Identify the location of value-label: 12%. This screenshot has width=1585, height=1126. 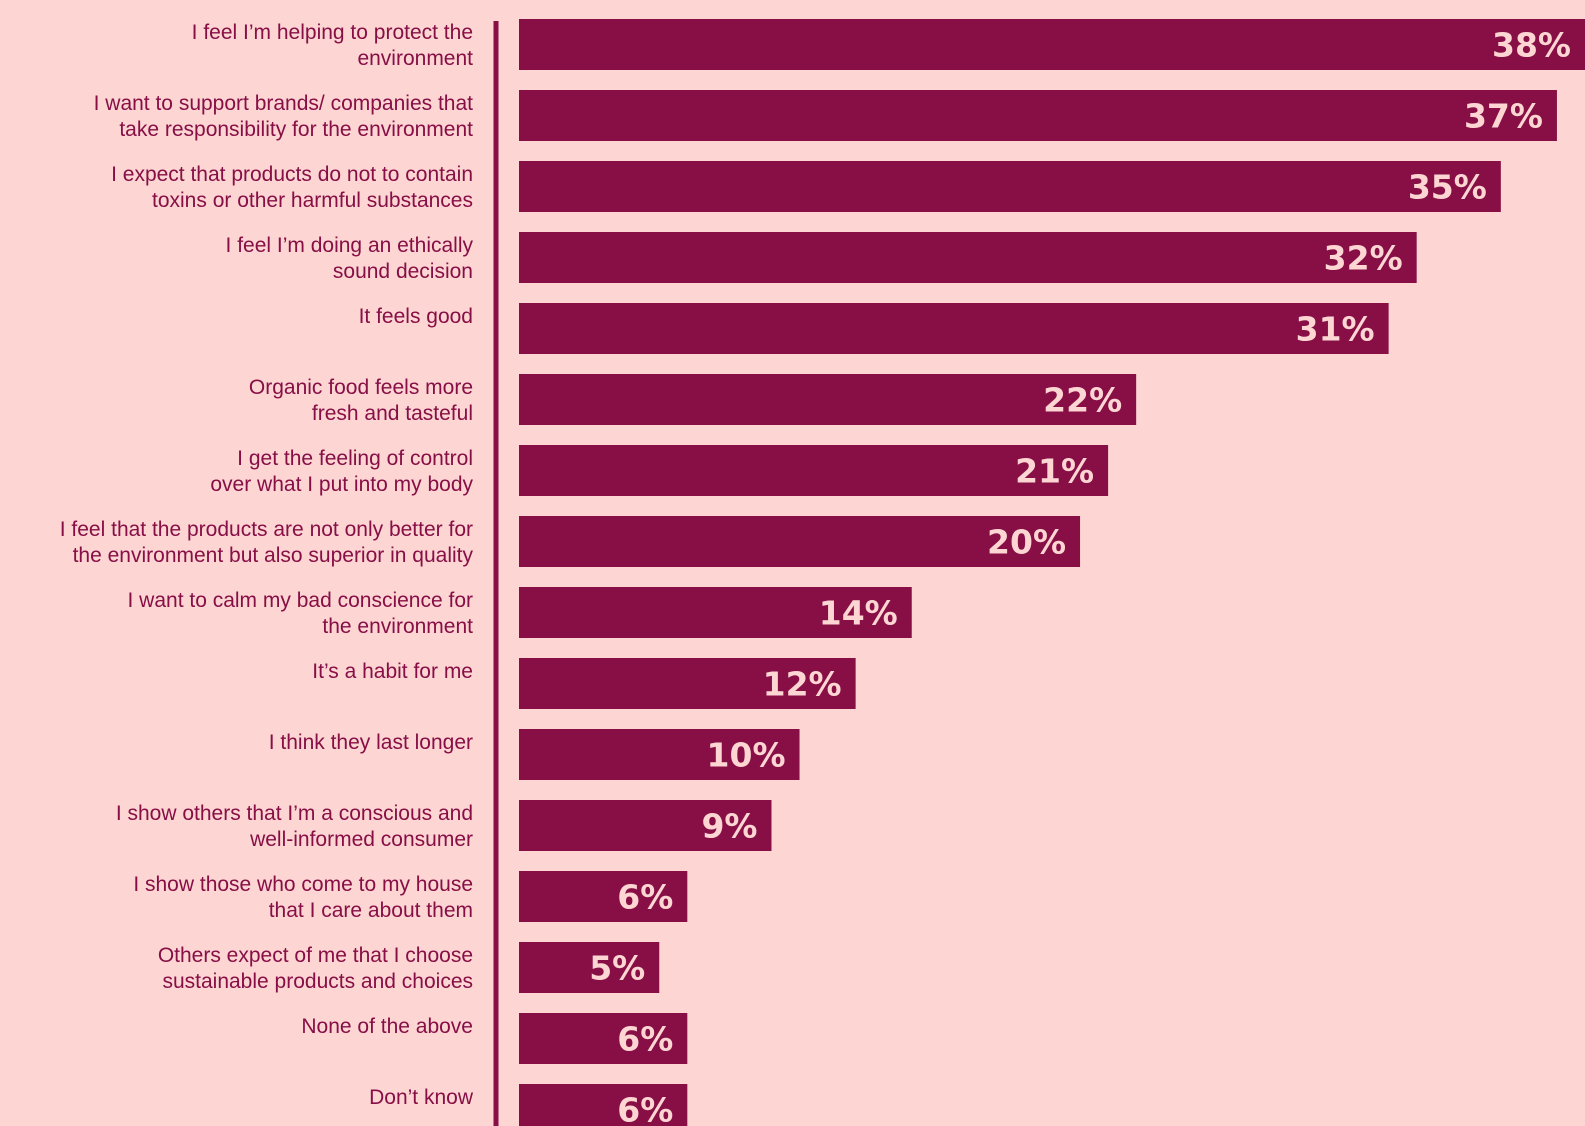
(802, 684).